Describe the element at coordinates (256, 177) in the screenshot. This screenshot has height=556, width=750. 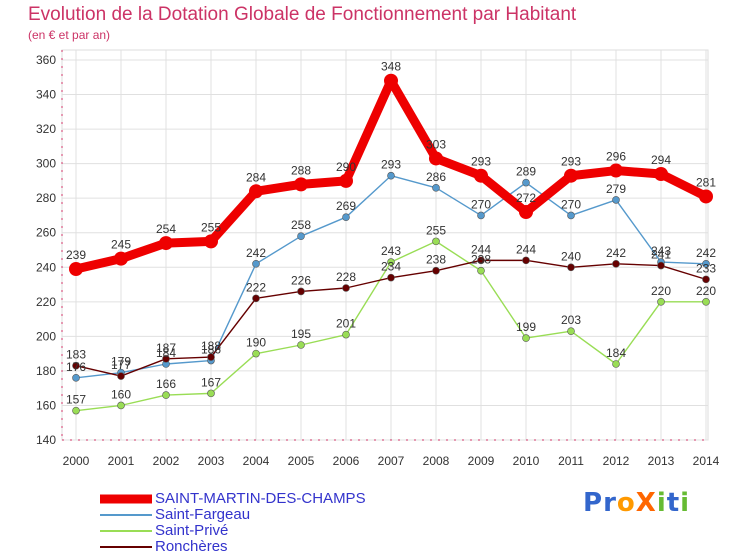
I see `series-0-data-label: 284` at that location.